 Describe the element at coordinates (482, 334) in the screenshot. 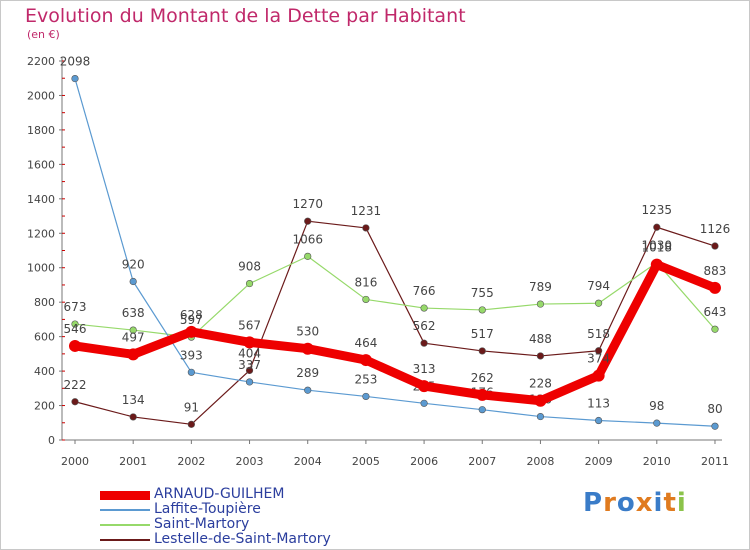

I see `data-label: 517` at that location.